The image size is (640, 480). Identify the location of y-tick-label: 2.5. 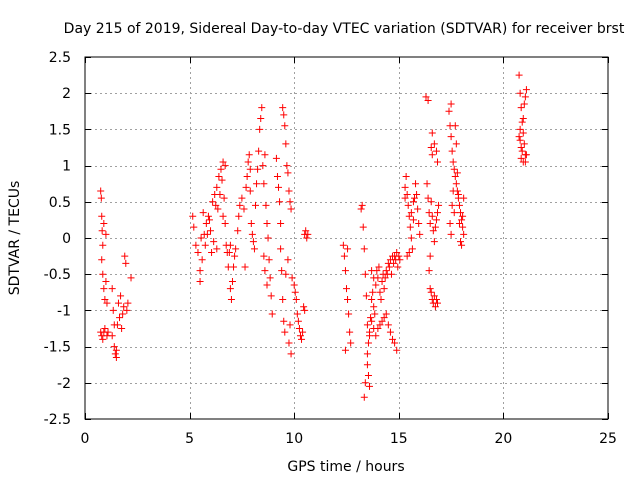
(60, 58).